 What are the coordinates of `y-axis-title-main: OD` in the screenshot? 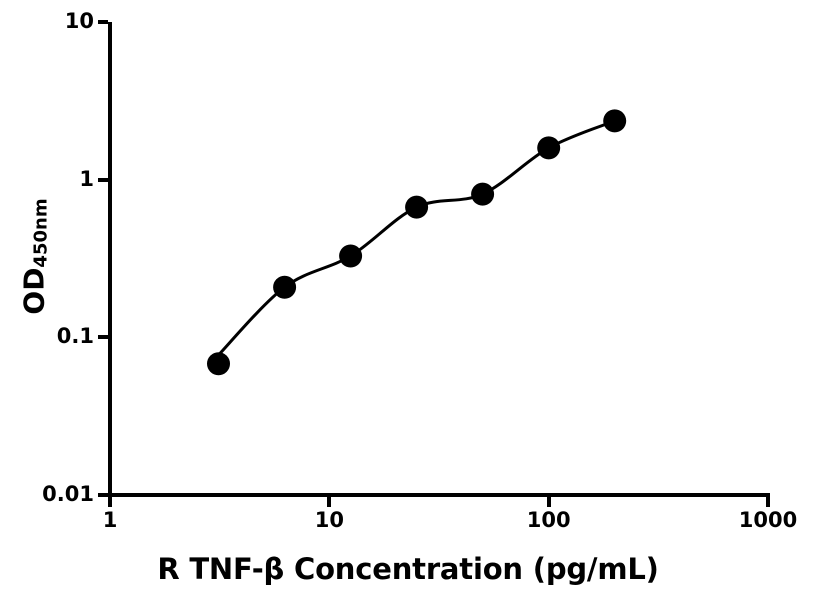 It's located at (34, 291).